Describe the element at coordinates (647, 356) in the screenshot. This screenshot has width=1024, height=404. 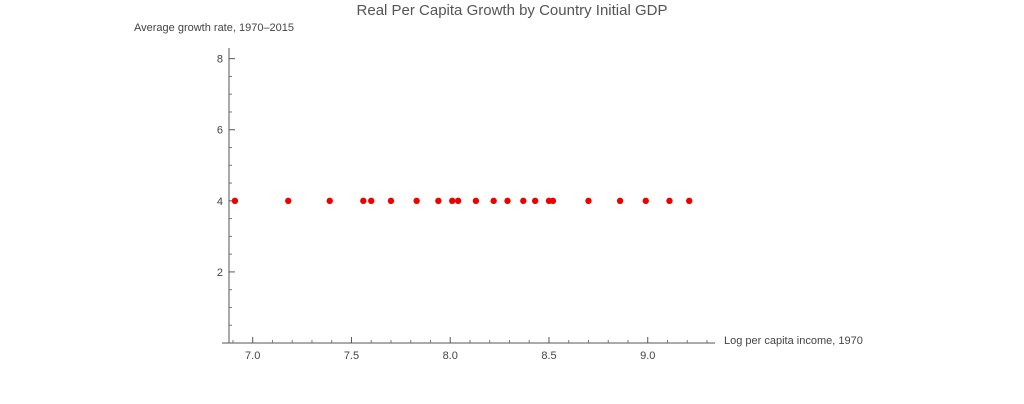
I see `x-tick-label: 9.0` at that location.